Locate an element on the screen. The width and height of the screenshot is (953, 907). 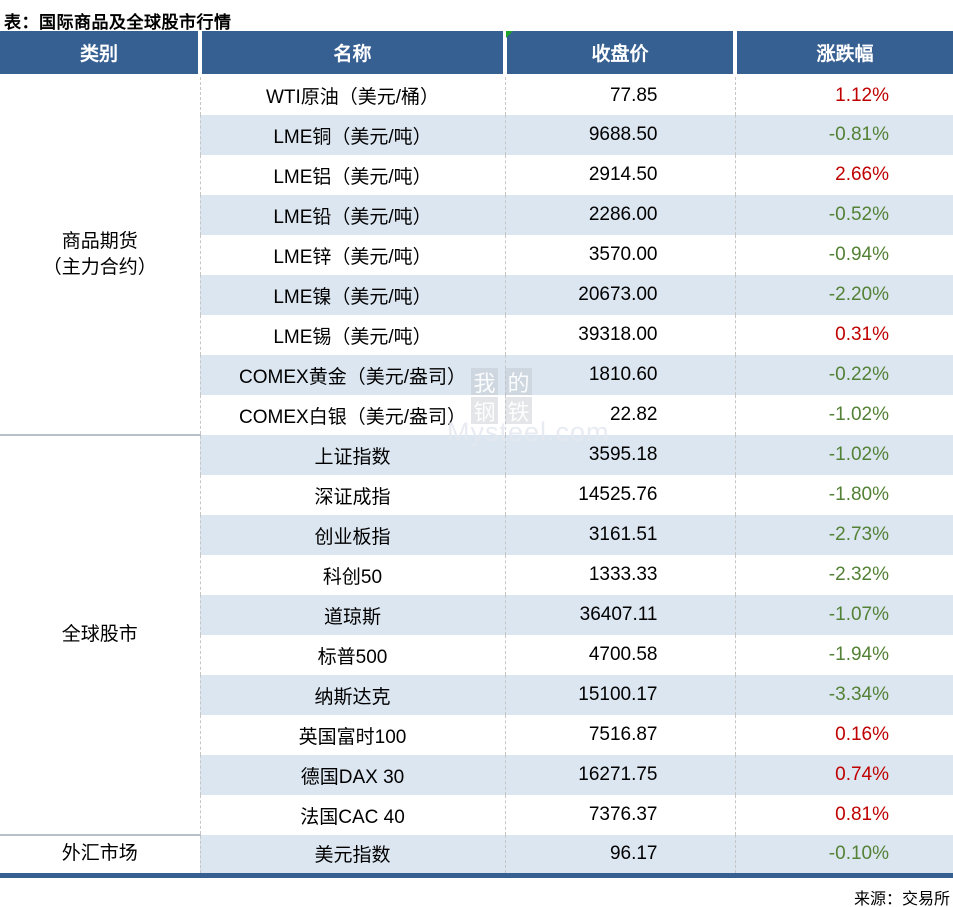
table-row: LME锌（美元/吨） 3570.00 -0.94% is located at coordinates (476, 255).